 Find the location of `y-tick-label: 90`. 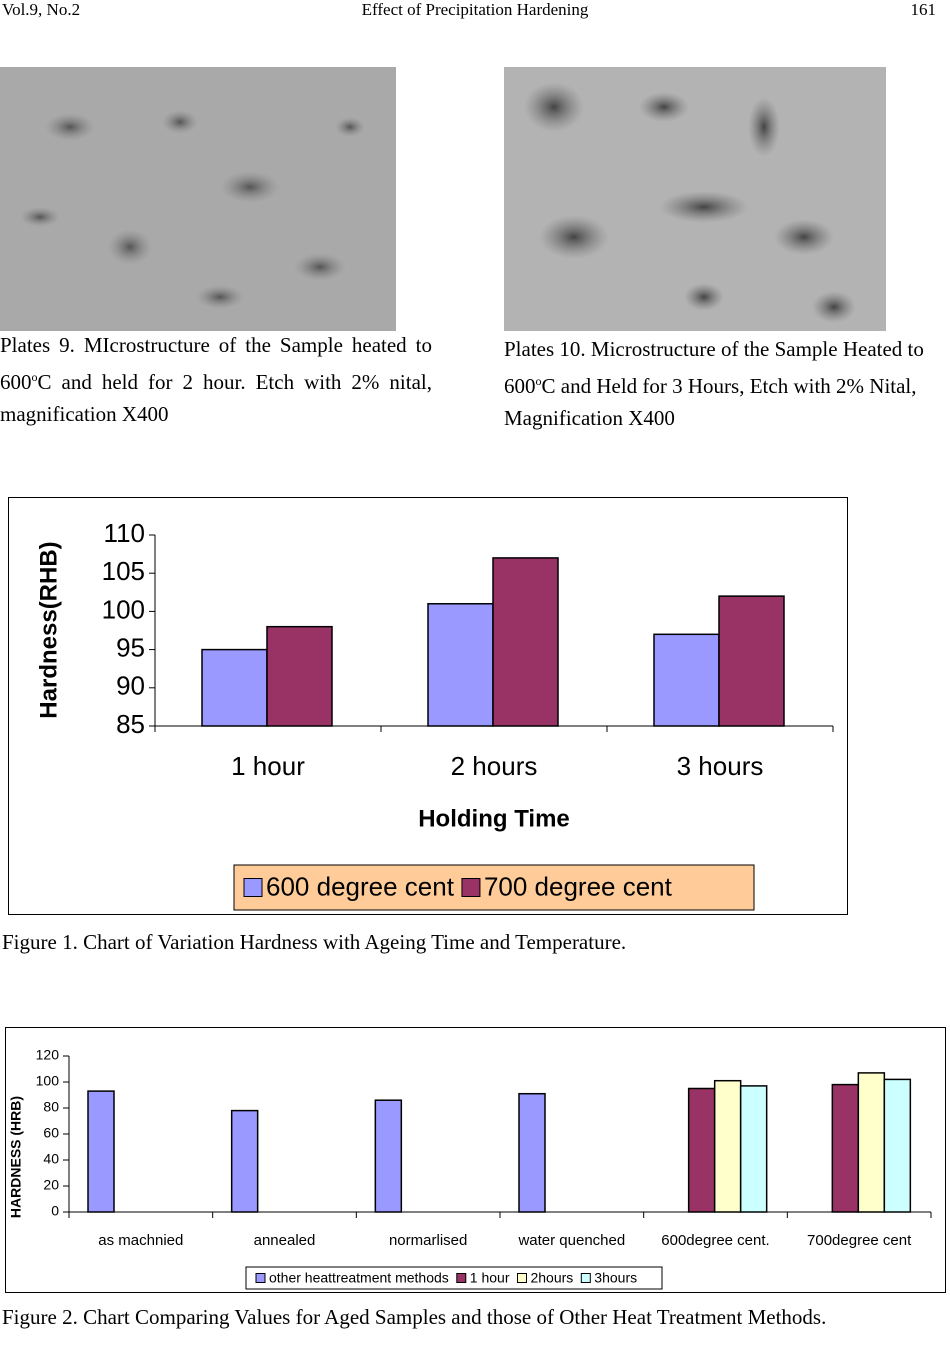

y-tick-label: 90 is located at coordinates (130, 686).